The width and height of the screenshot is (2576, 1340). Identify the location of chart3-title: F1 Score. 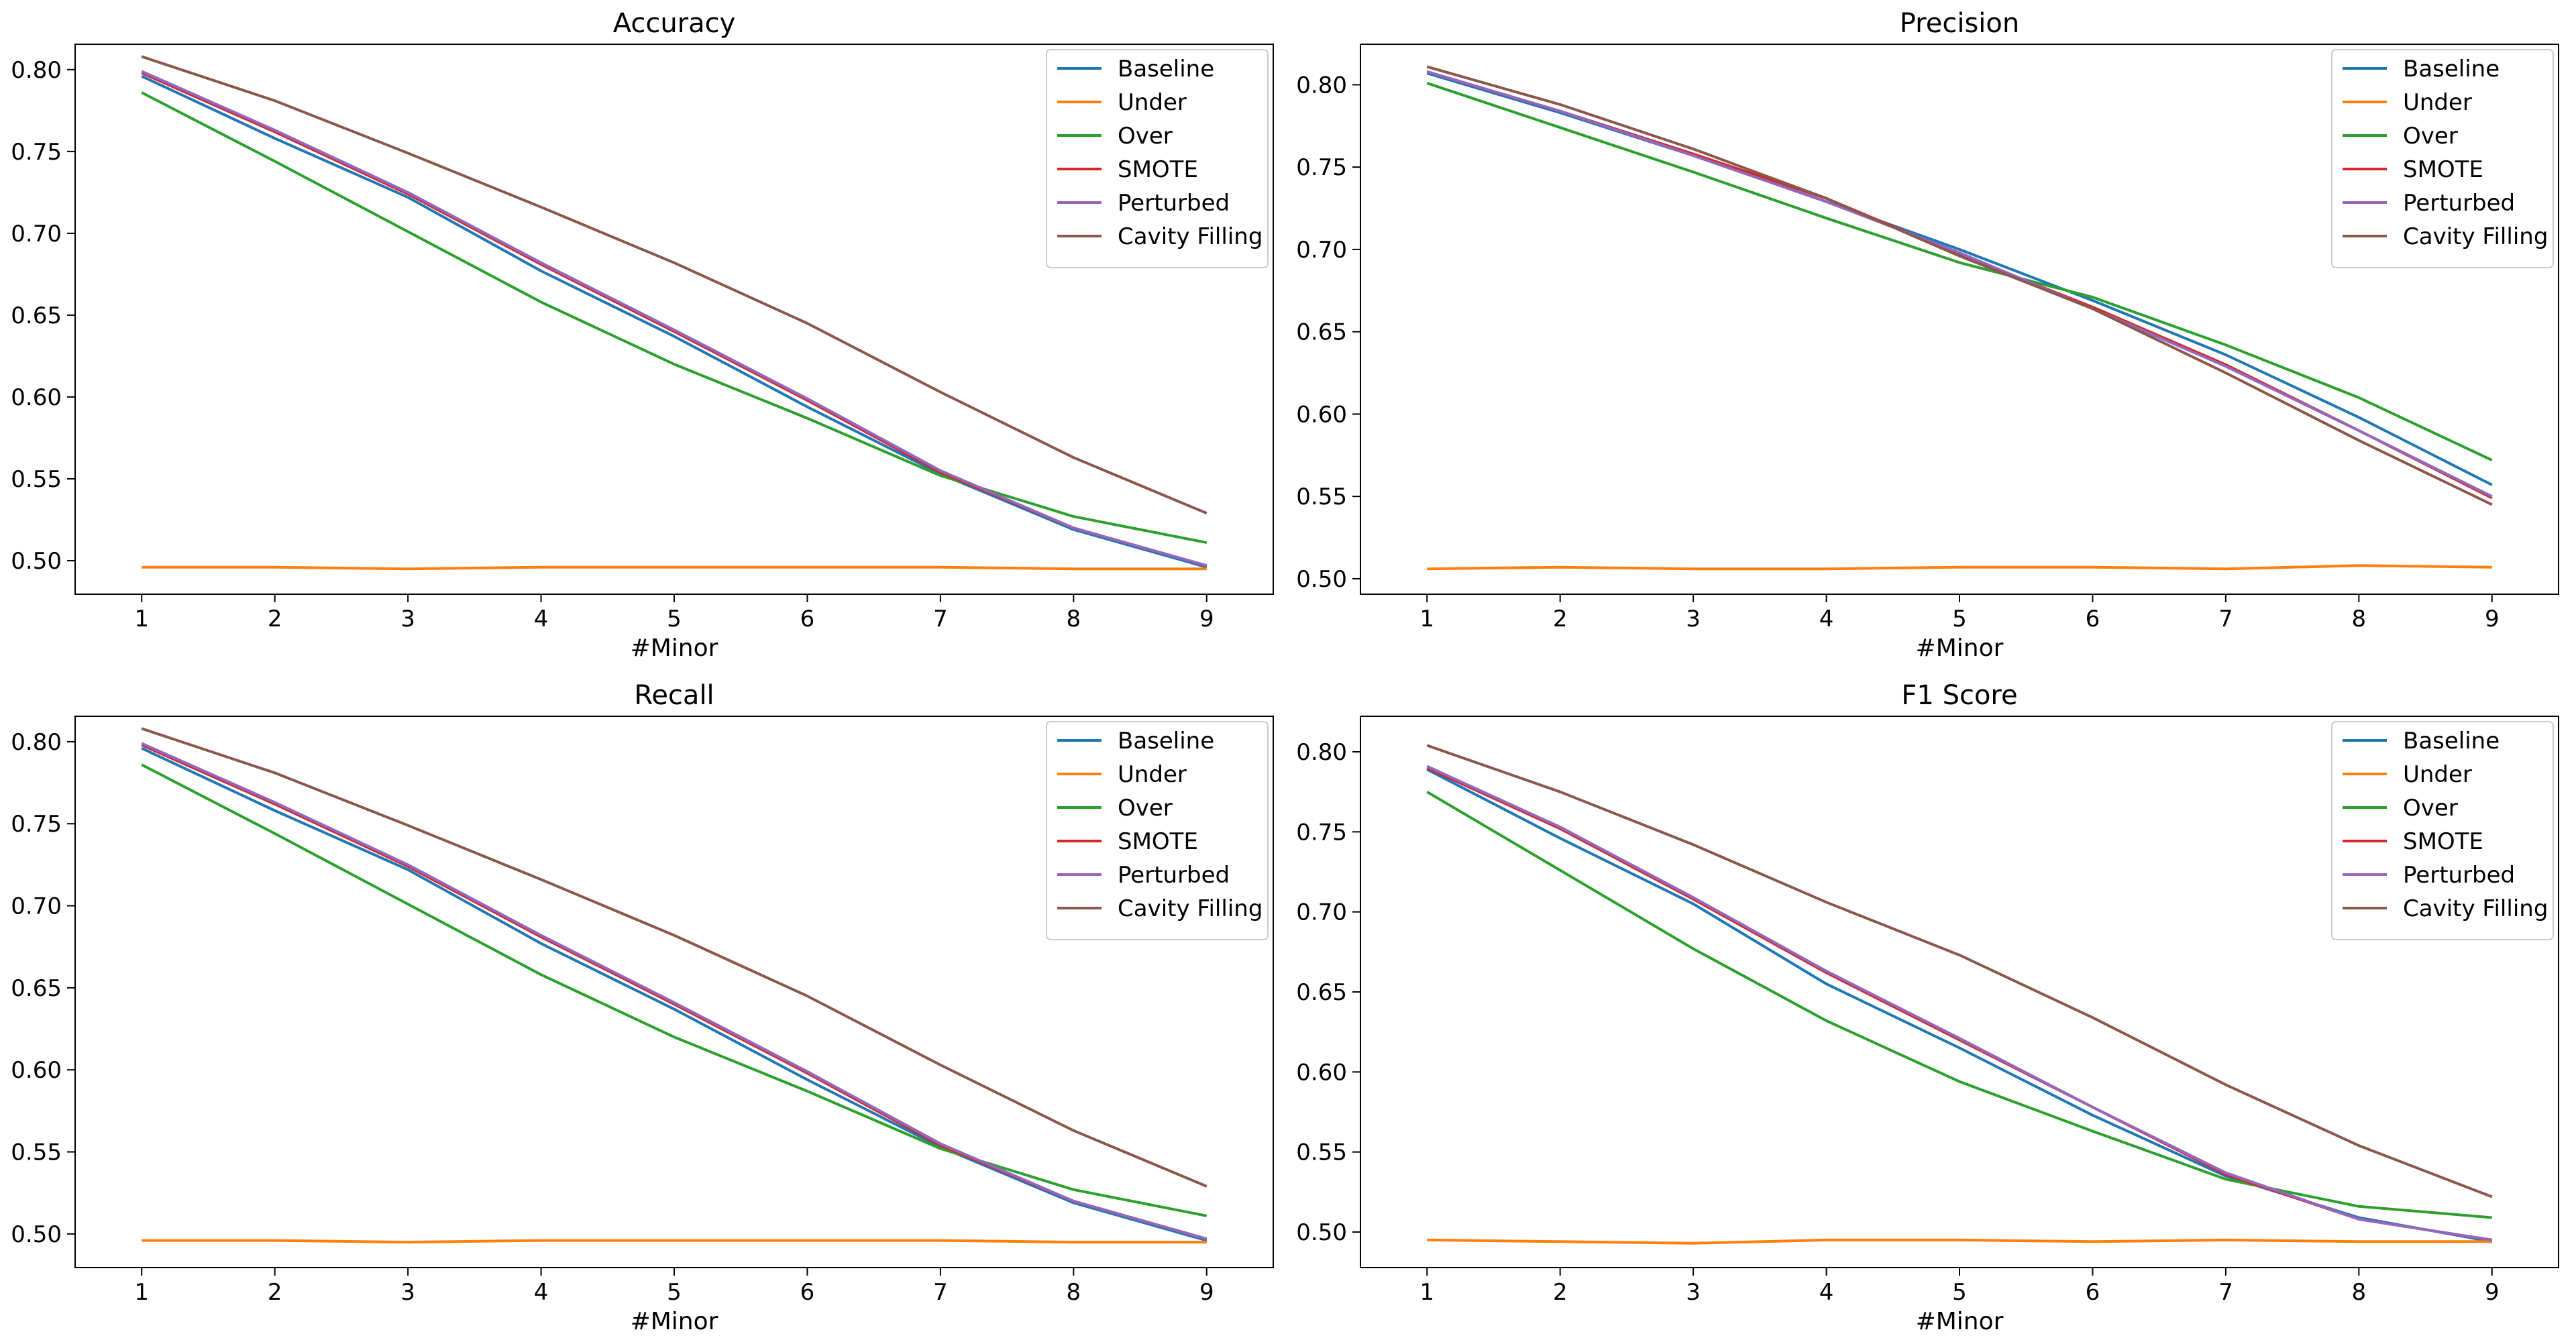
(1959, 695).